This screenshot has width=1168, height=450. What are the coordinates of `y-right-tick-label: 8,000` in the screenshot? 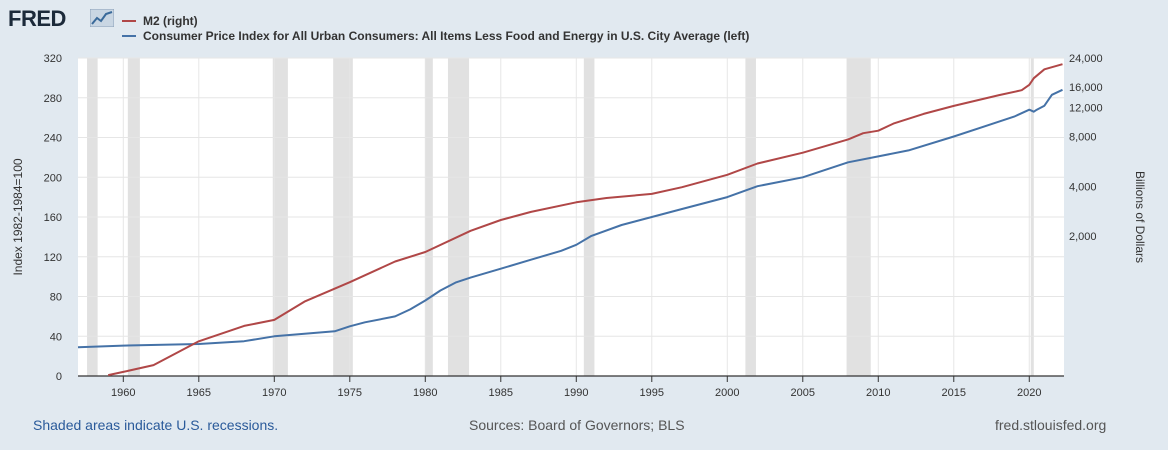 It's located at (1083, 138).